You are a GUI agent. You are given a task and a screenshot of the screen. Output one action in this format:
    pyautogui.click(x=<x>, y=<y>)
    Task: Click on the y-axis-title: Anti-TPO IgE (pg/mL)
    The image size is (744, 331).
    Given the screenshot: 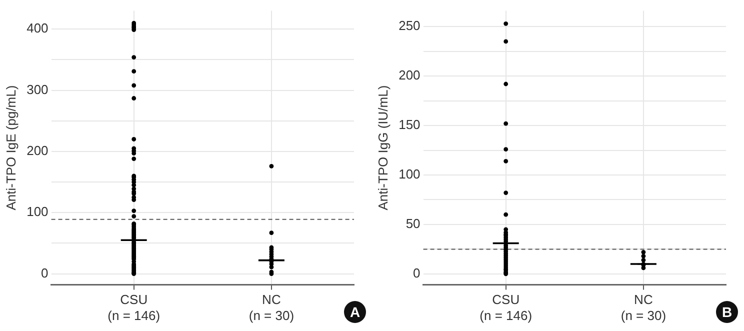 What is the action you would take?
    pyautogui.click(x=10, y=147)
    